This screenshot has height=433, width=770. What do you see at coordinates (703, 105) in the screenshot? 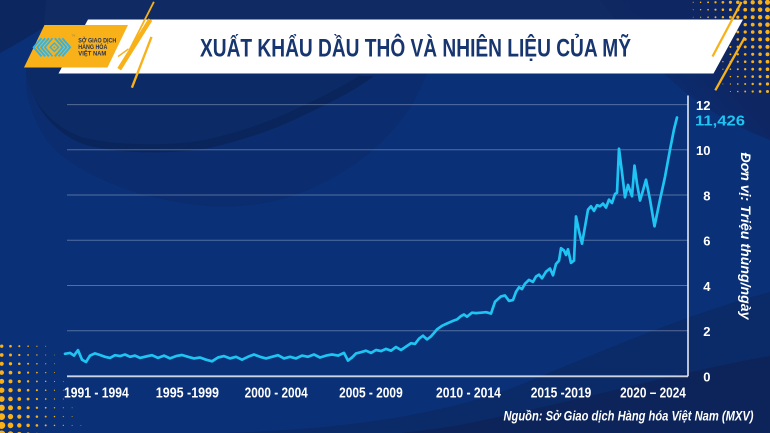
I see `svg-text: 12` at bounding box center [703, 105].